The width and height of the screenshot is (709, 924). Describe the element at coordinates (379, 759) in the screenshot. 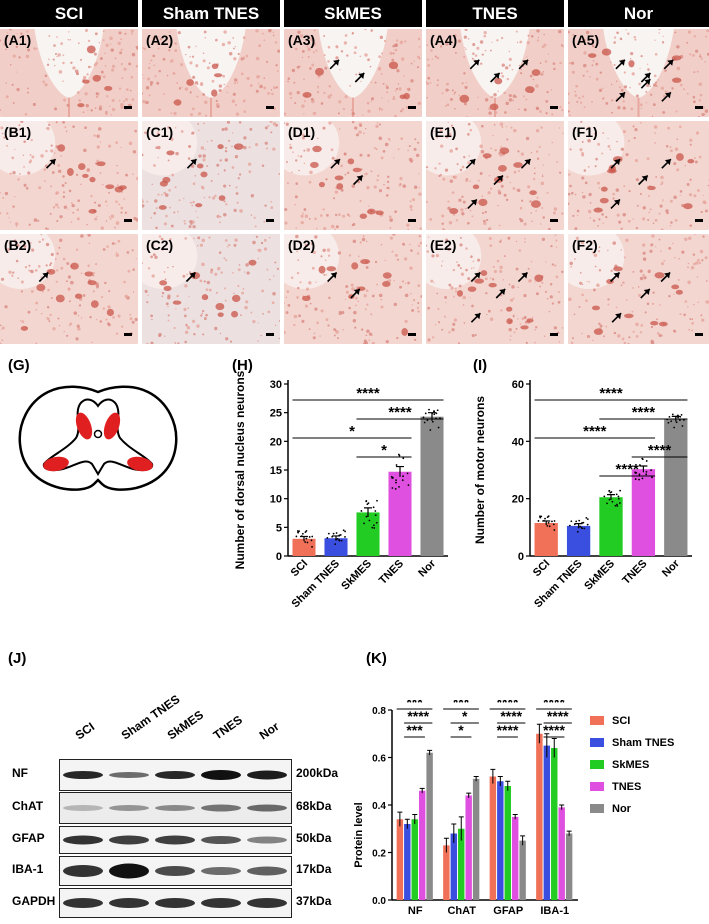

I see `y-tick-label: 0.6` at that location.